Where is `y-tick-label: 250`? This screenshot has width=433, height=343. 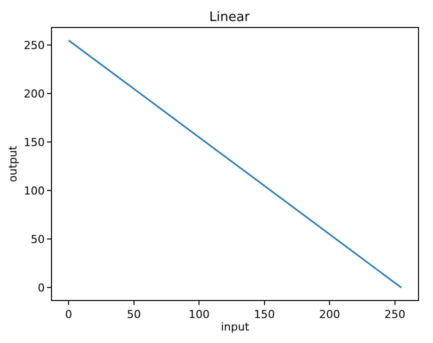
y-tick-label: 250 is located at coordinates (34, 45).